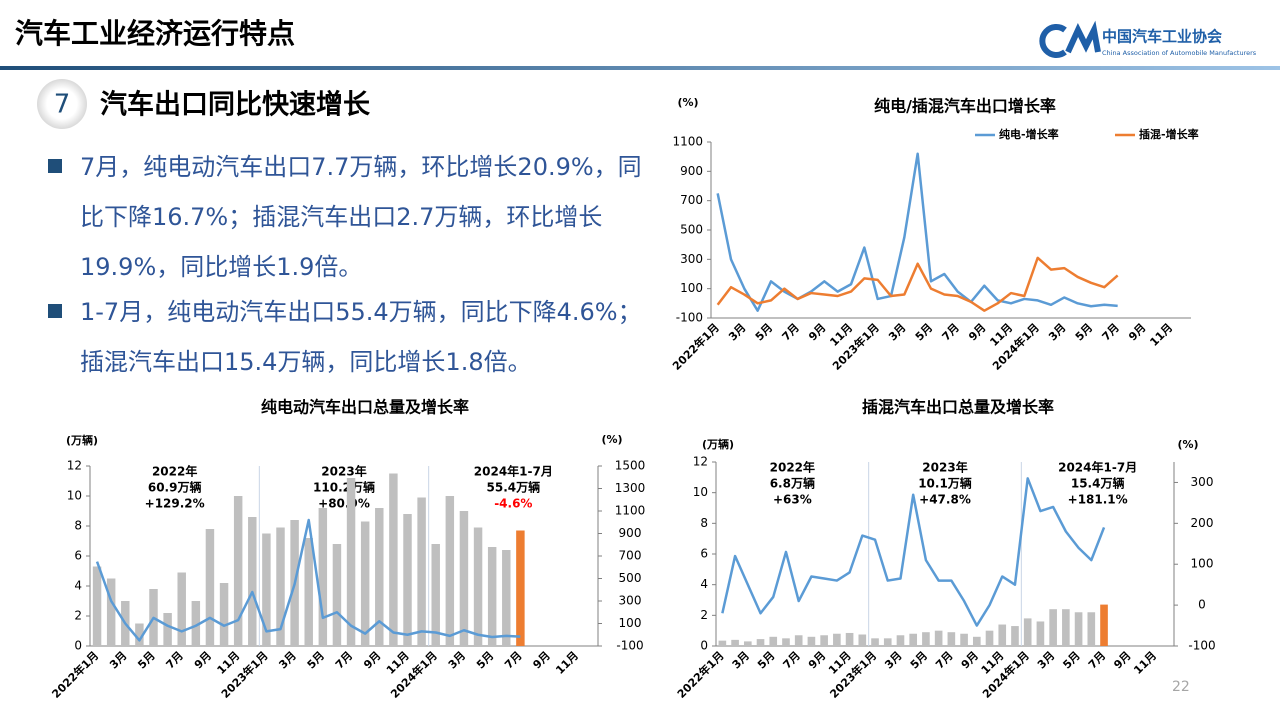  What do you see at coordinates (1098, 500) in the screenshot?
I see `annotation-change: +181.1%` at bounding box center [1098, 500].